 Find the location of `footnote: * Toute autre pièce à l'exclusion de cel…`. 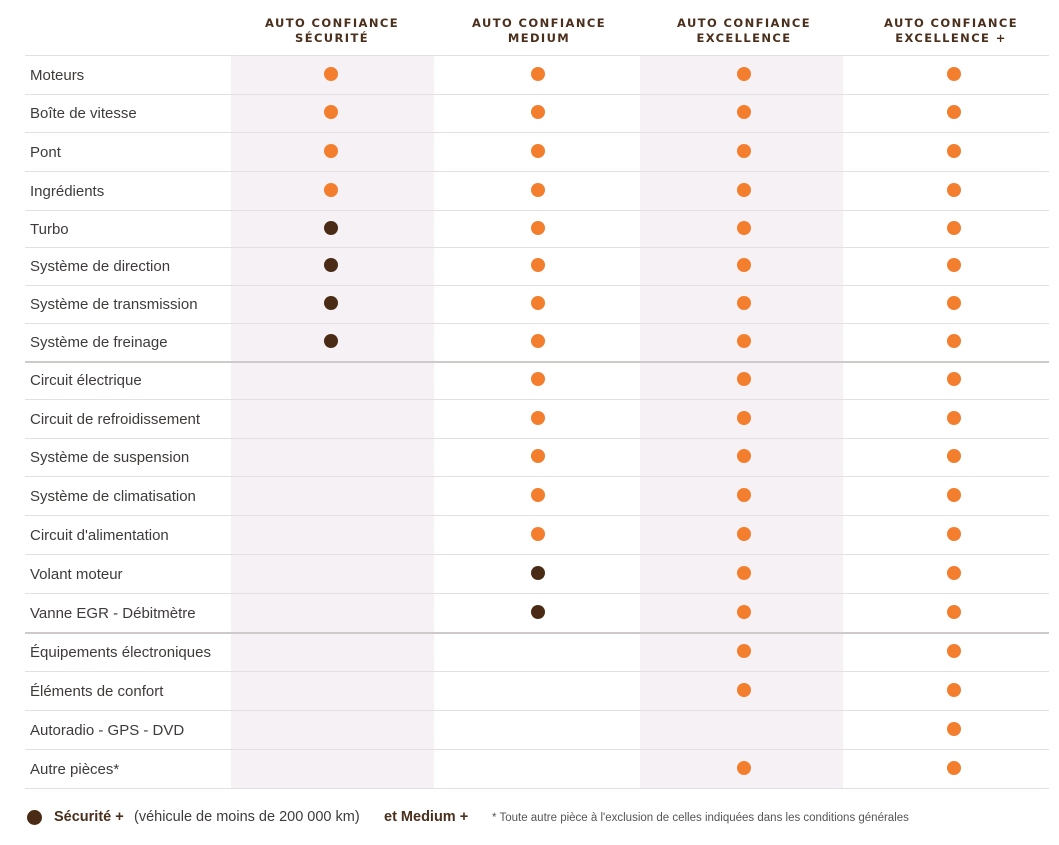

footnote: * Toute autre pièce à l'exclusion de cel… is located at coordinates (700, 818).